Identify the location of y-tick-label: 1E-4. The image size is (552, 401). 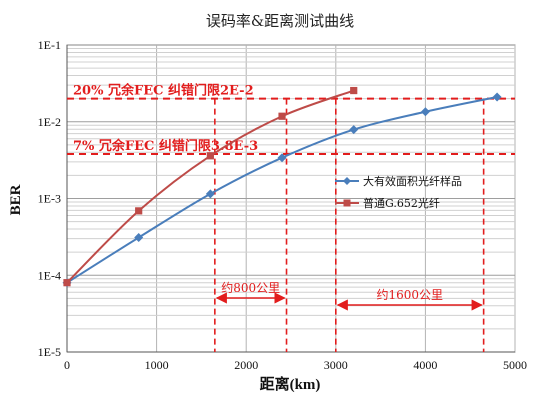
(49, 275).